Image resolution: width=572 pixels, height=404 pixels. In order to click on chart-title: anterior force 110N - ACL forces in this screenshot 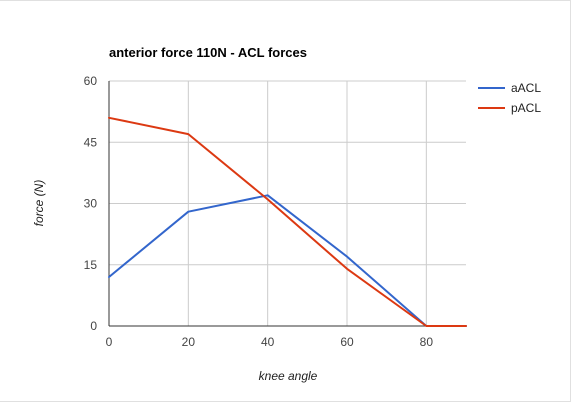, I will do `click(208, 52)`.